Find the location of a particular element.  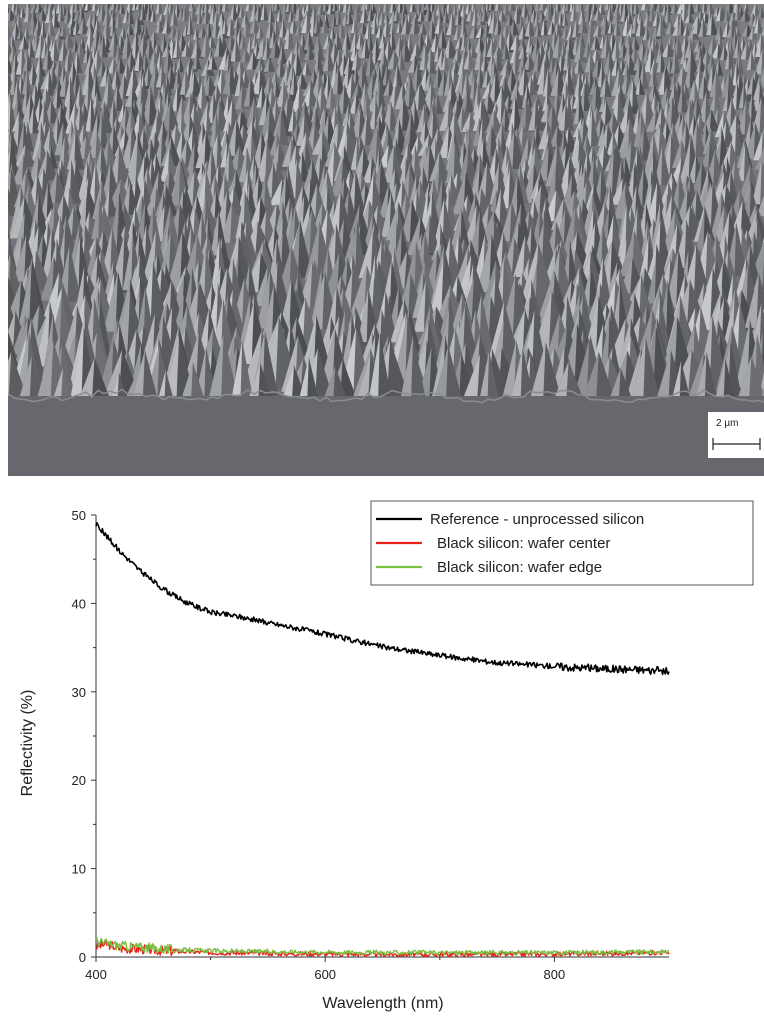

legend-label: Reference - unprocessed silicon is located at coordinates (537, 519).